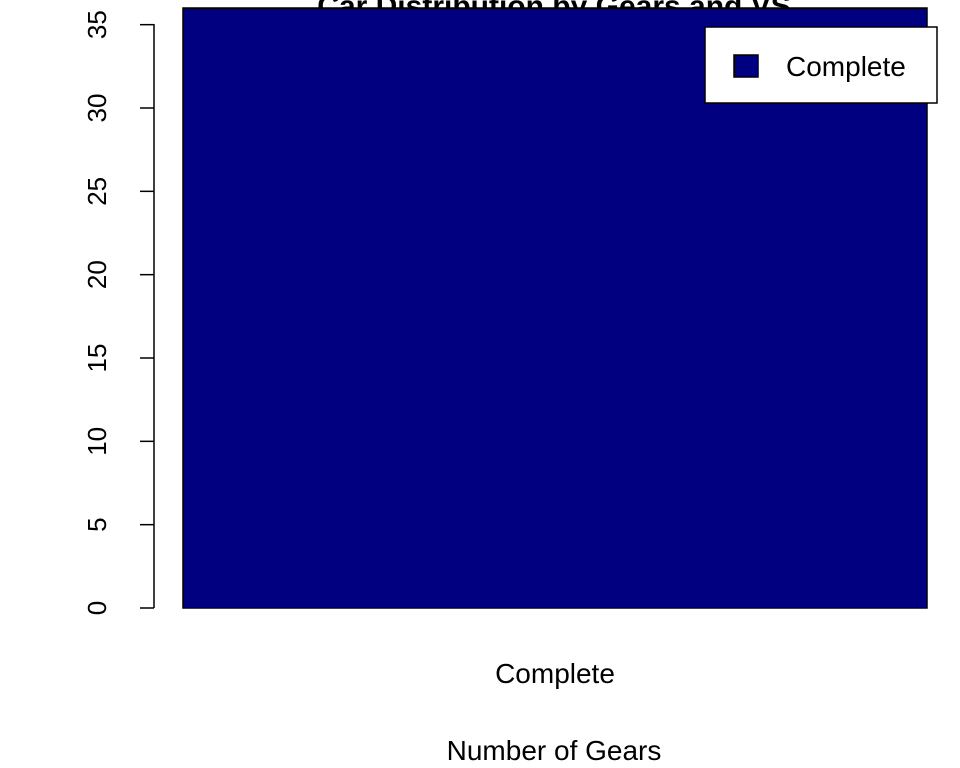  I want to click on y-tick-label: 25, so click(97, 191).